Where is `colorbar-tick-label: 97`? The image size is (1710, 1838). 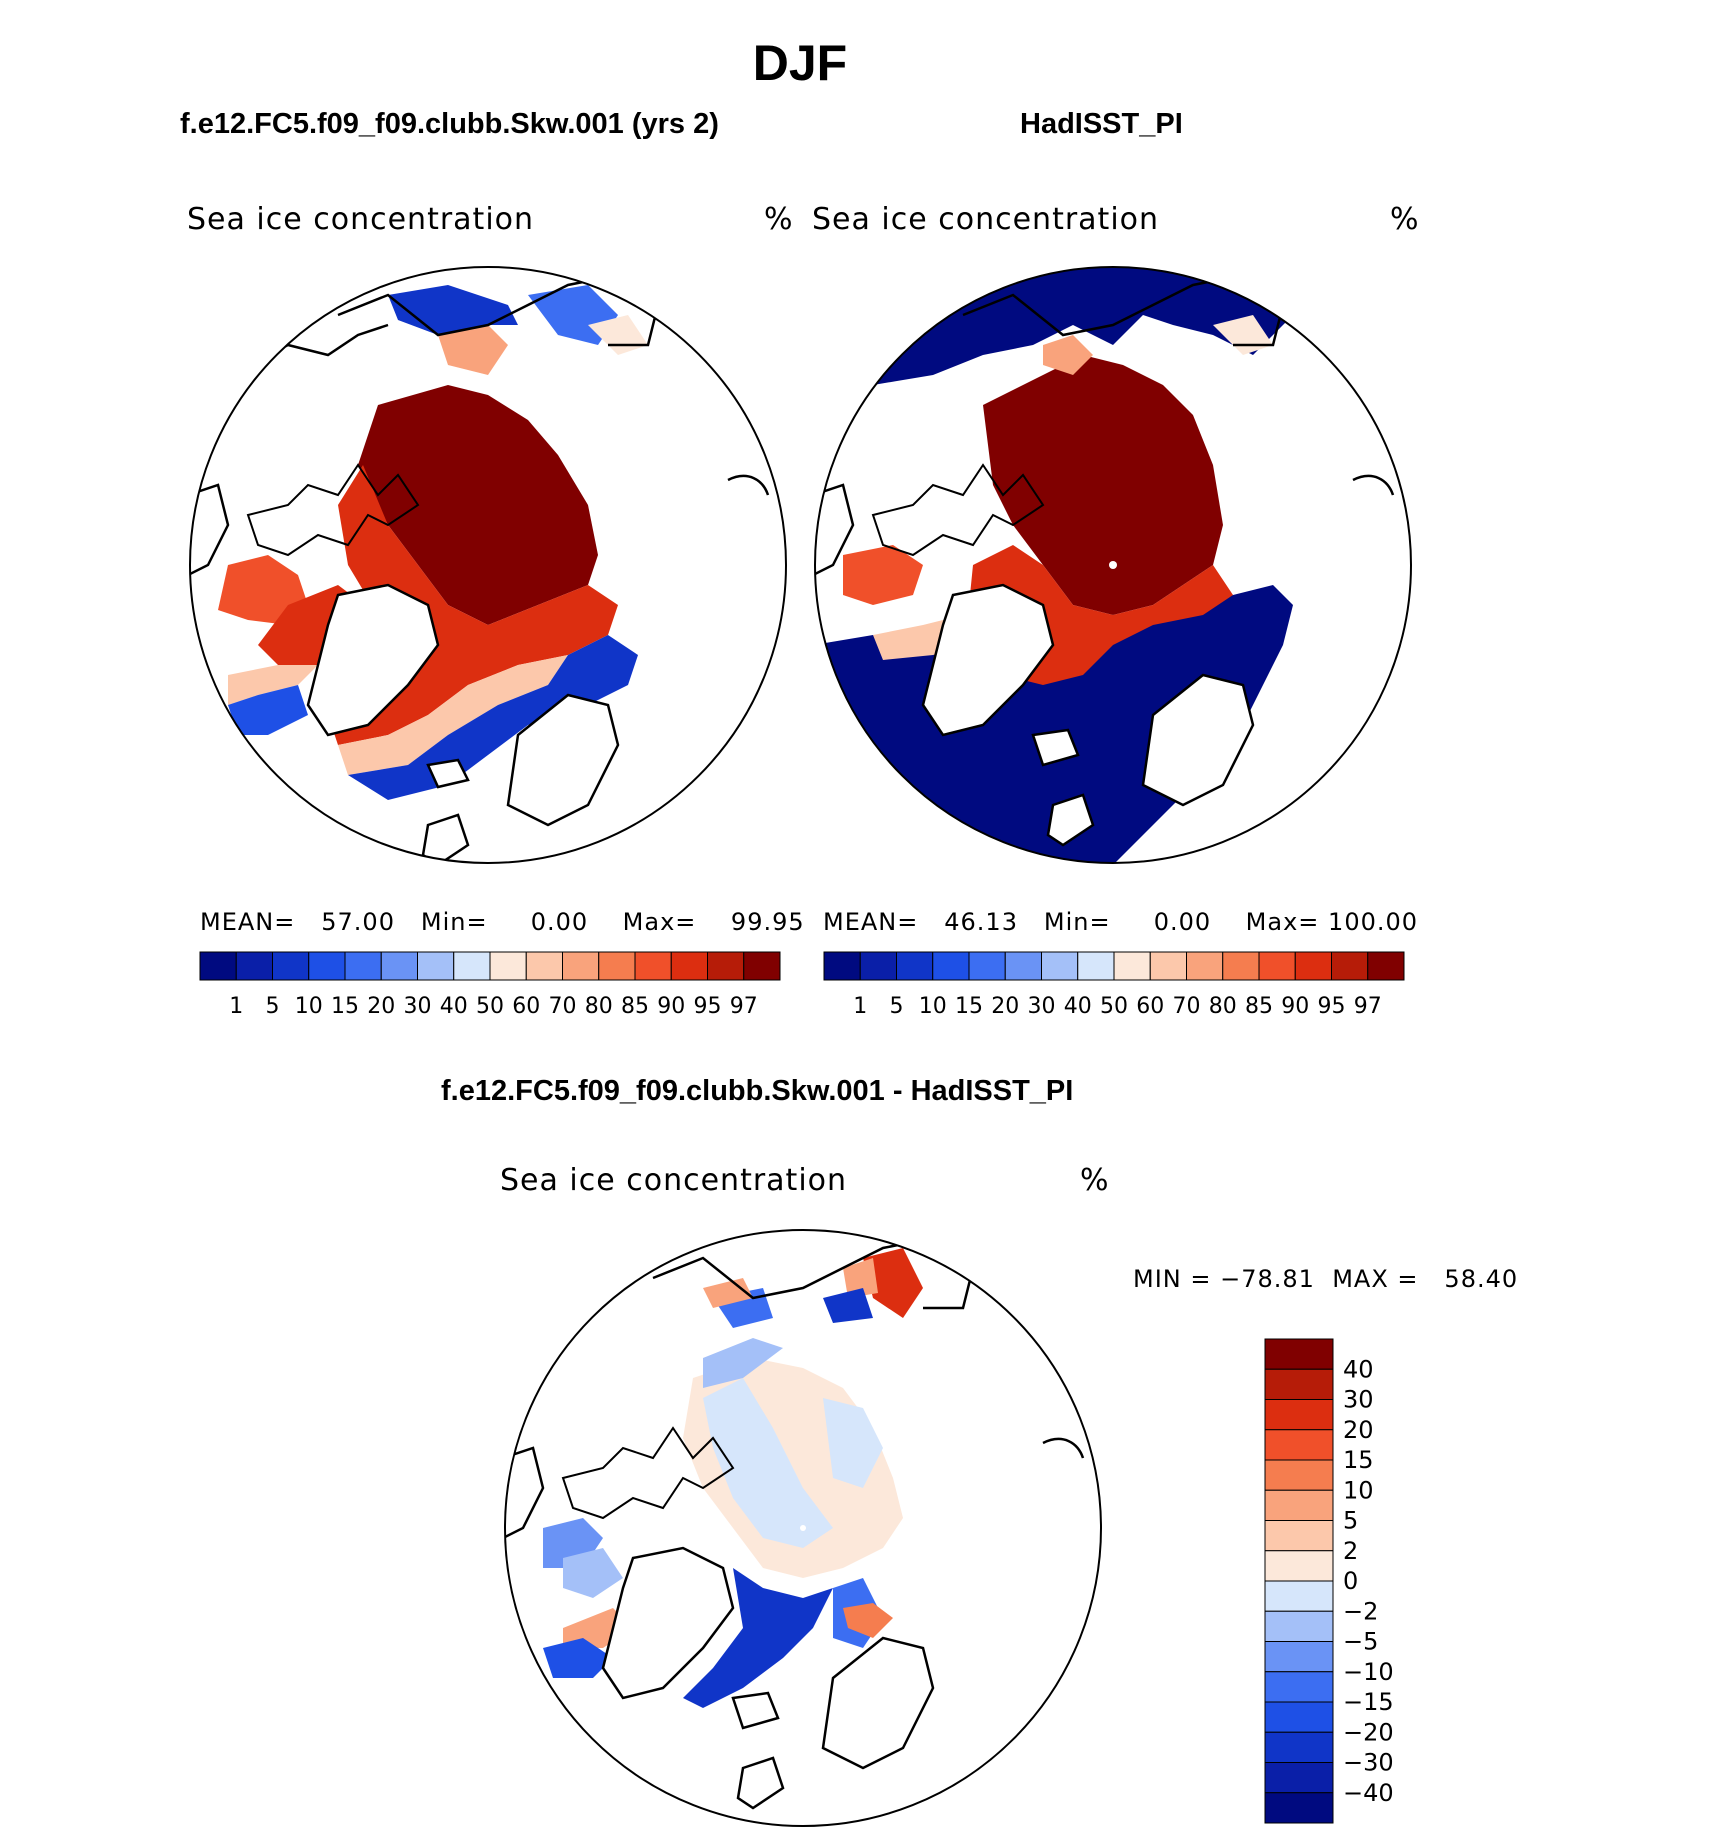
colorbar-tick-label: 97 is located at coordinates (1368, 1006).